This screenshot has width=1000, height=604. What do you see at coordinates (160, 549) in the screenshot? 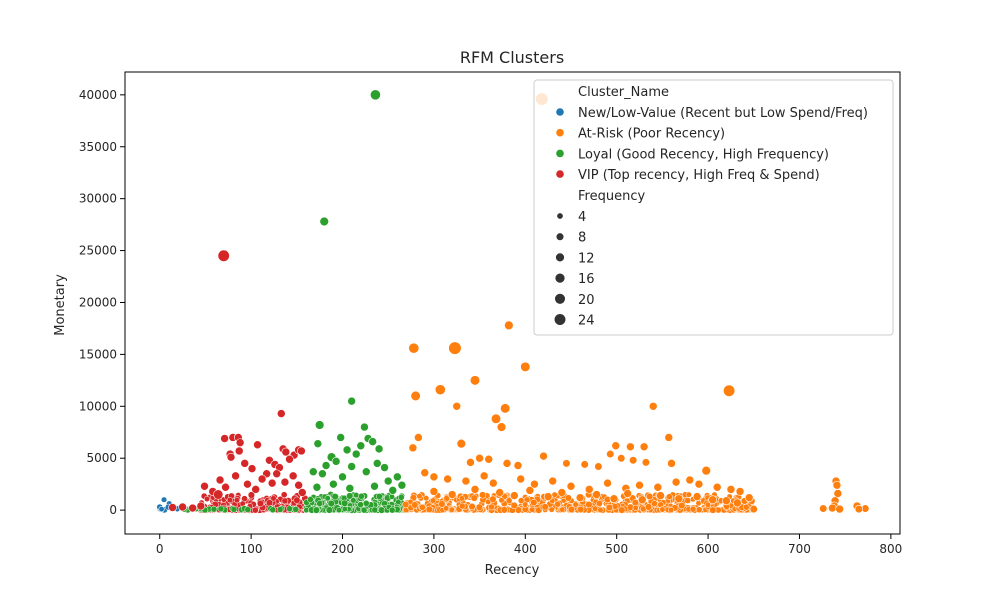
I see `x-tick-label: 0` at bounding box center [160, 549].